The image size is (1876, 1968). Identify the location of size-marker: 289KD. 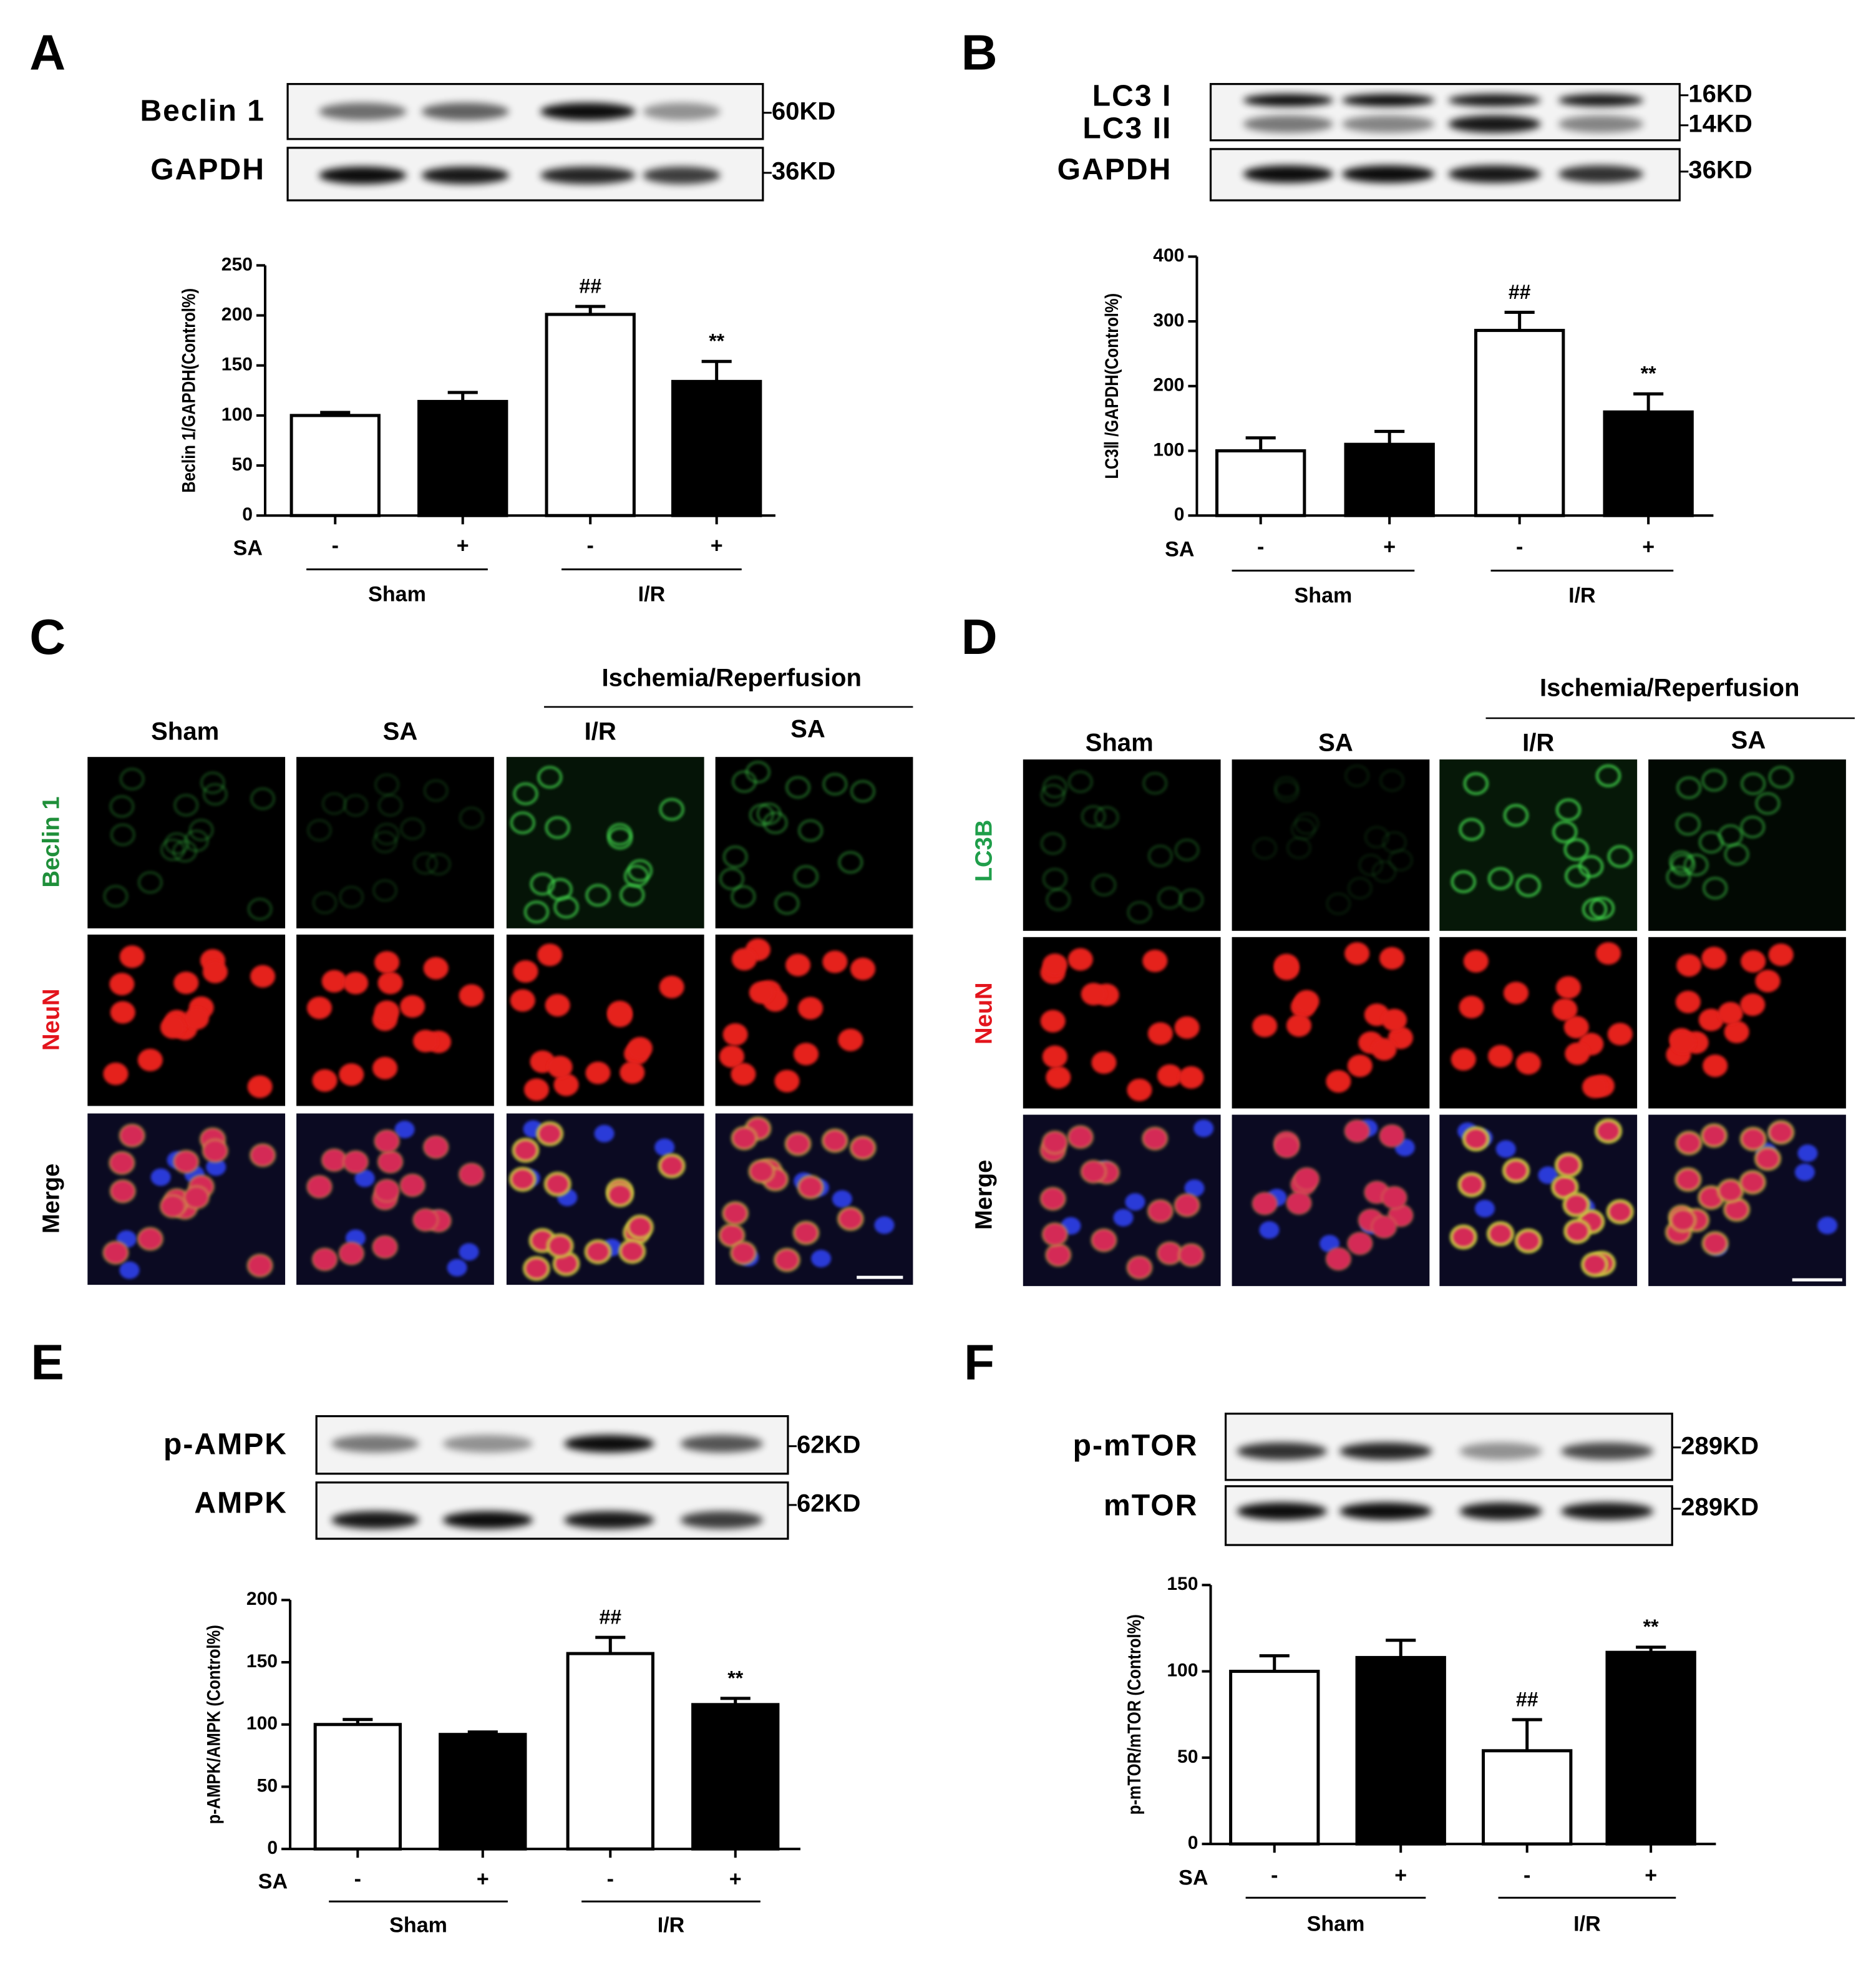
(1720, 1507).